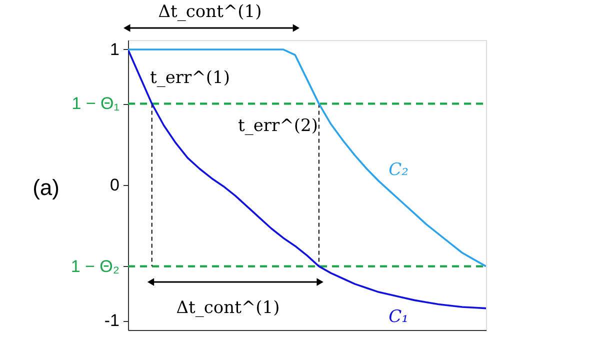 The height and width of the screenshot is (340, 598). I want to click on y-tick-label: 1 − Θ₂, so click(95, 266).